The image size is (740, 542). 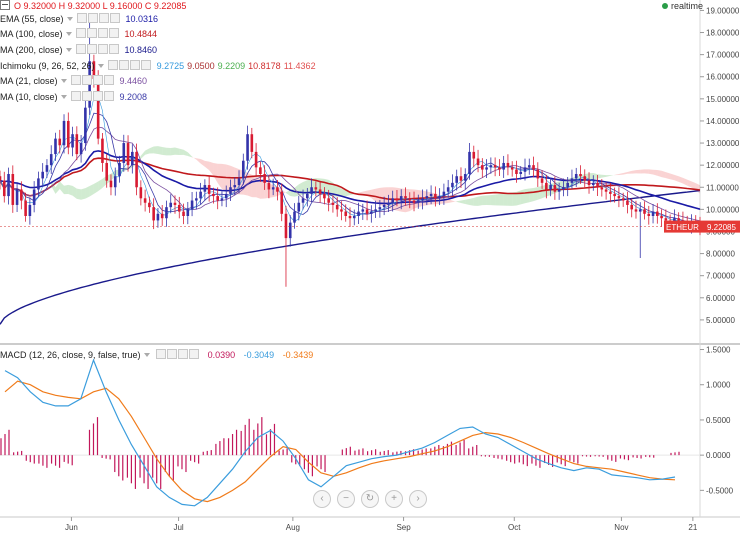 What do you see at coordinates (350, 180) in the screenshot?
I see `ema55-line` at bounding box center [350, 180].